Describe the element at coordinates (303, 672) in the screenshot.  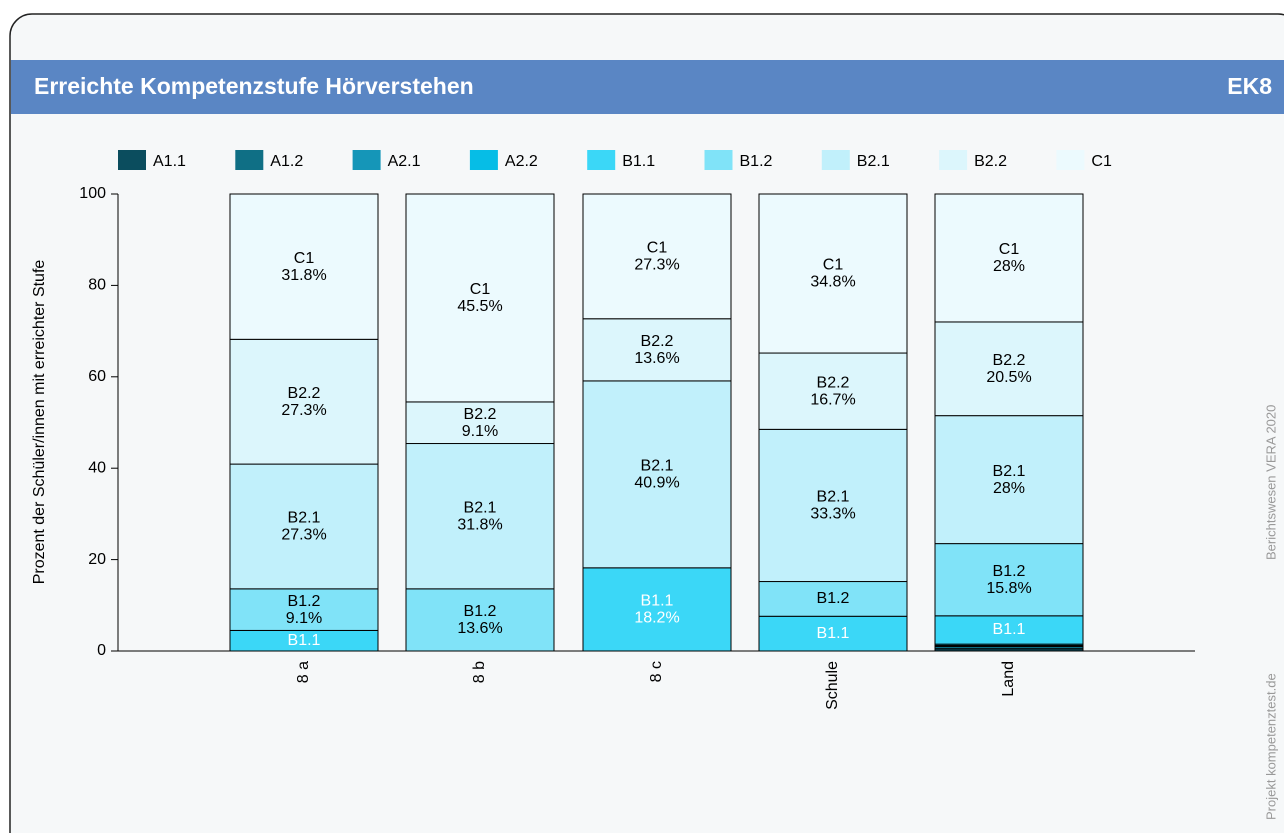
I see `x-tick-label: 8 a` at that location.